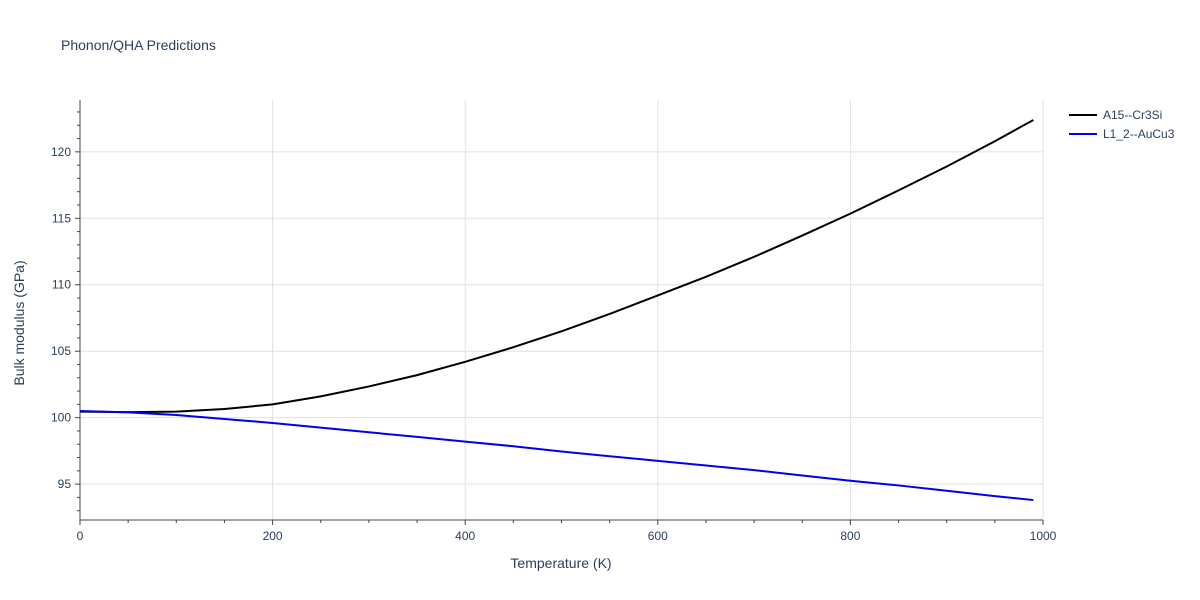 The height and width of the screenshot is (600, 1200). Describe the element at coordinates (850, 536) in the screenshot. I see `x-tick-label: 800` at that location.